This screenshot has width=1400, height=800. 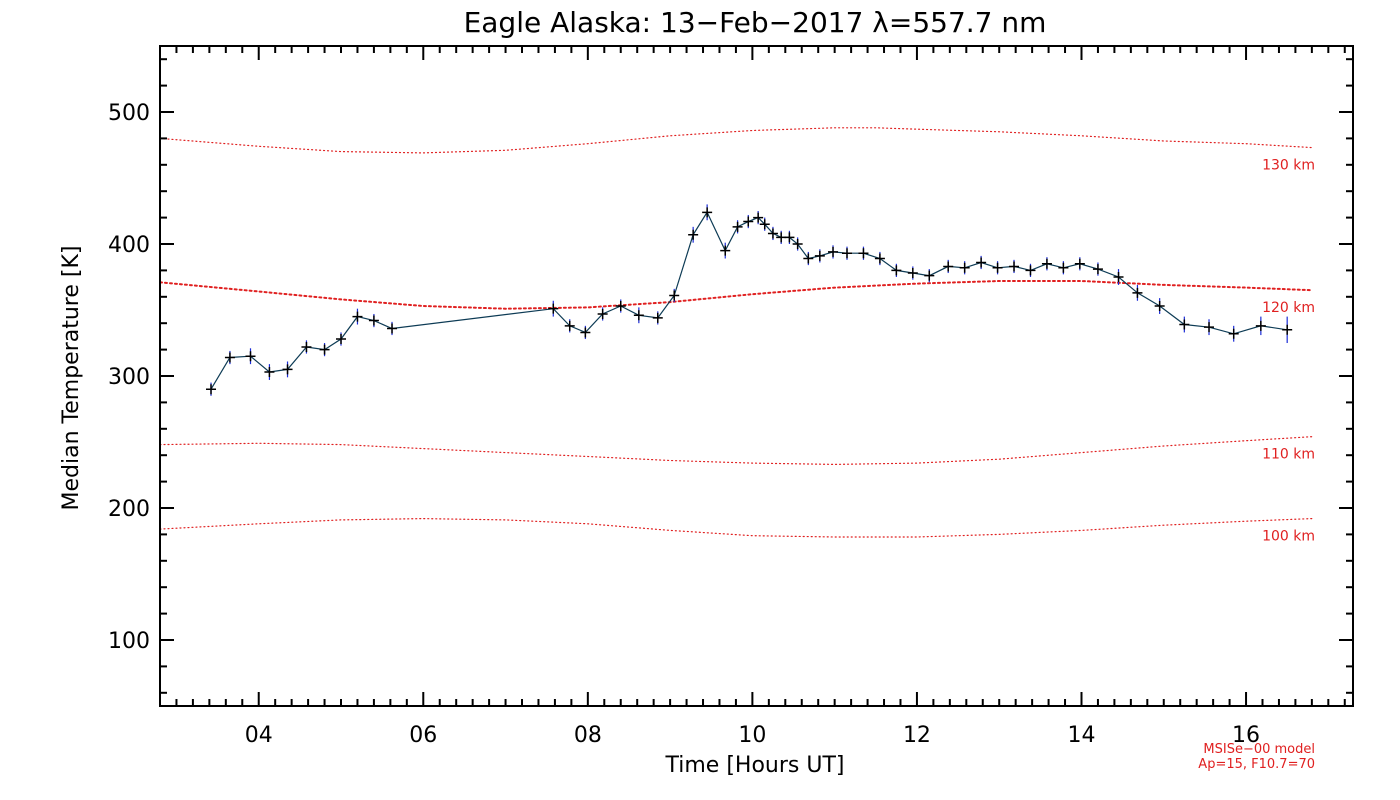 What do you see at coordinates (129, 641) in the screenshot?
I see `y-tick-label: 100` at bounding box center [129, 641].